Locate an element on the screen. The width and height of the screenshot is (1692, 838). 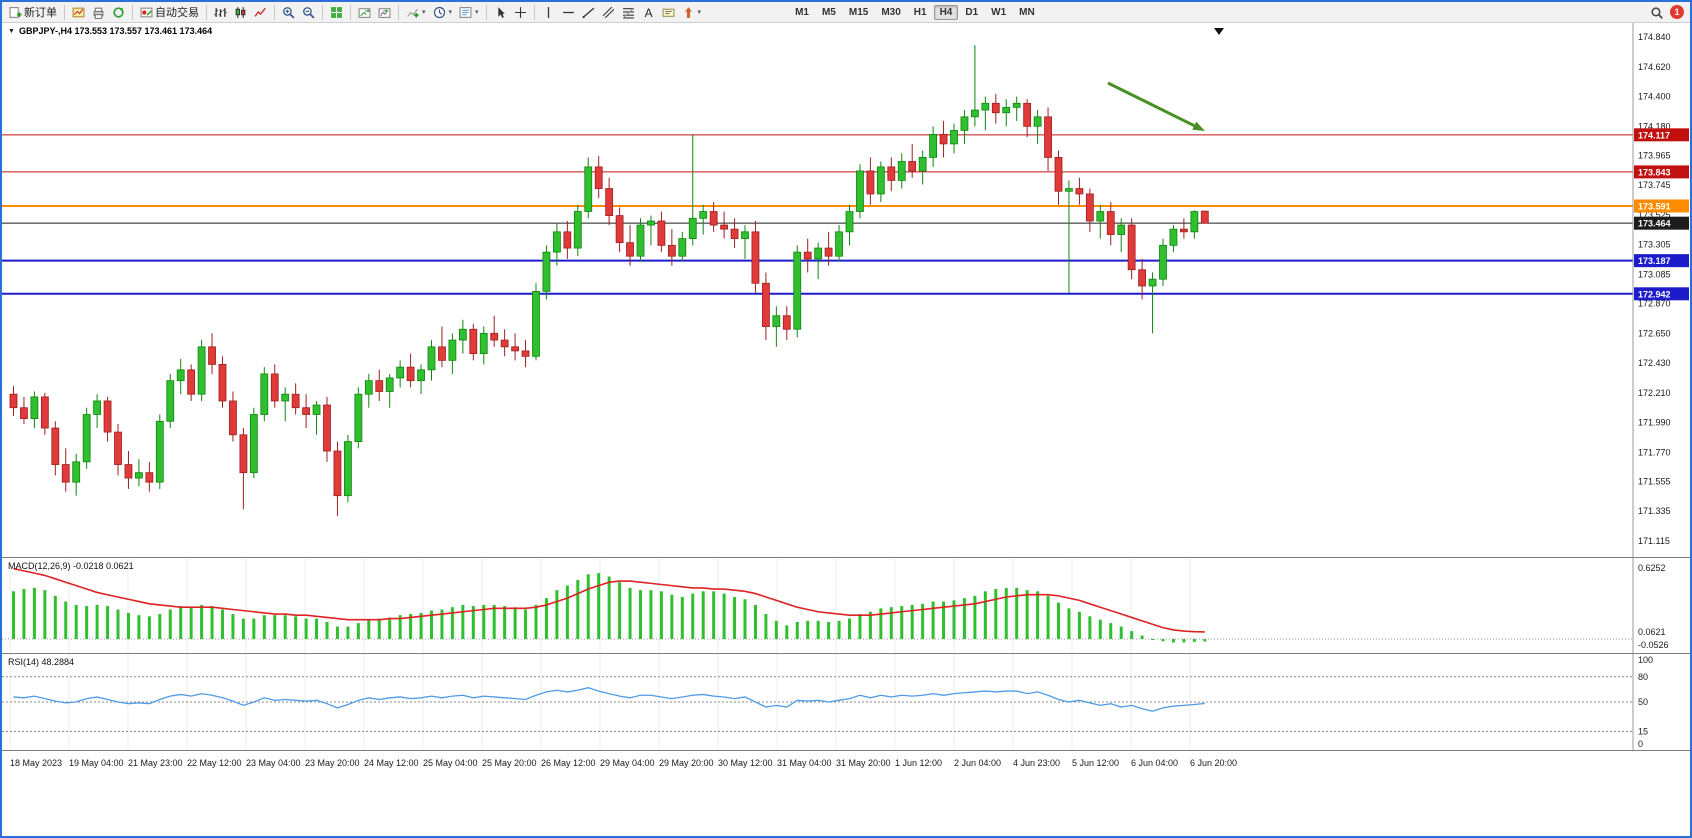
candlestick-mode-button is located at coordinates (240, 12).